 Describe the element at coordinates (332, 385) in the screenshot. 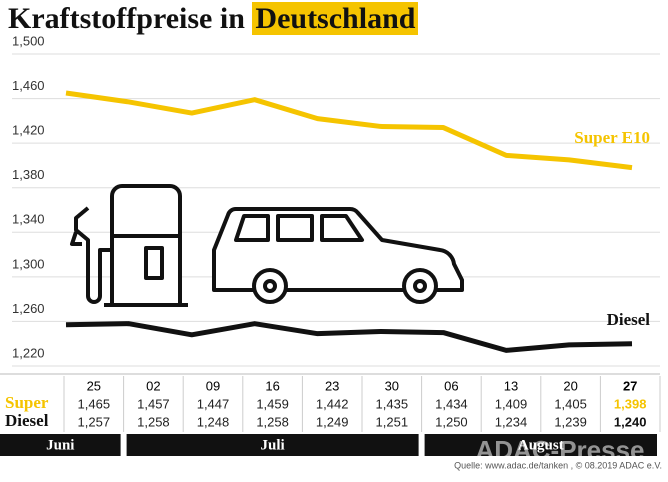

I see `x-tick-label: 23` at that location.